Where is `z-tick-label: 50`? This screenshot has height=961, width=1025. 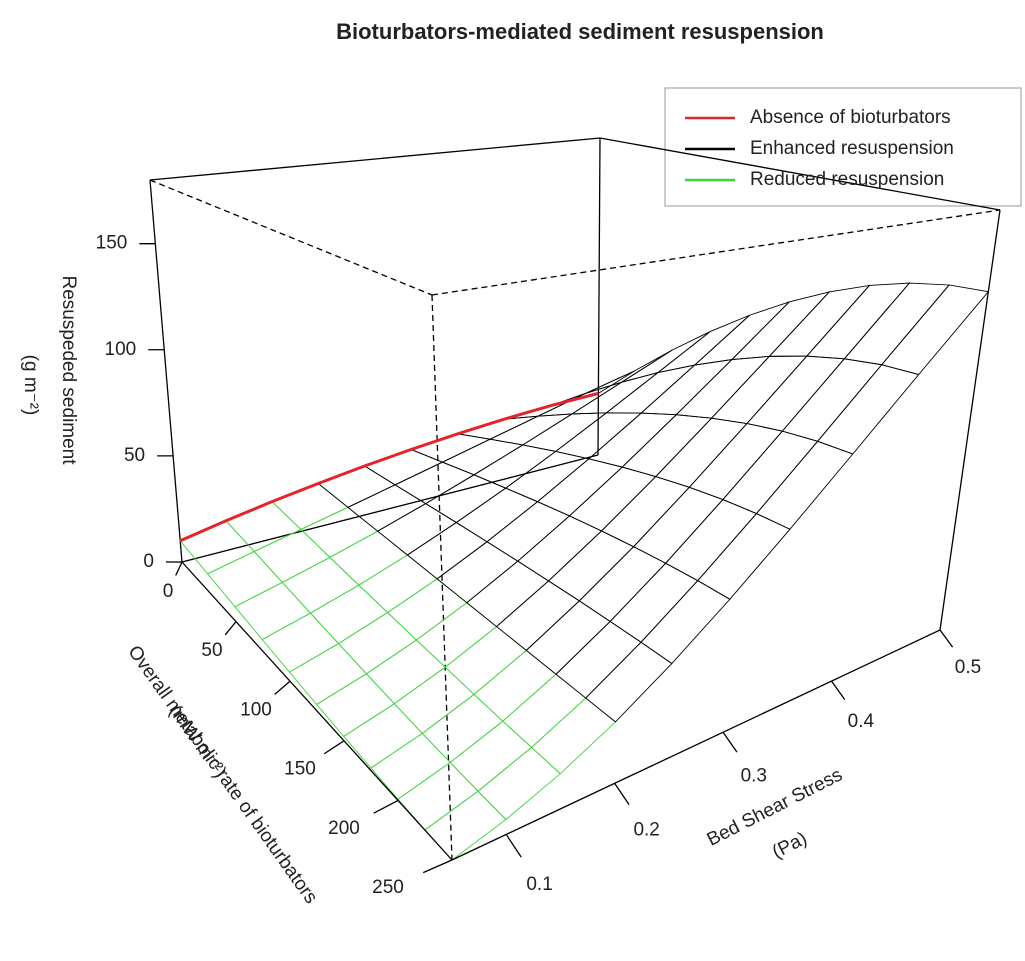
z-tick-label: 50 is located at coordinates (134, 455).